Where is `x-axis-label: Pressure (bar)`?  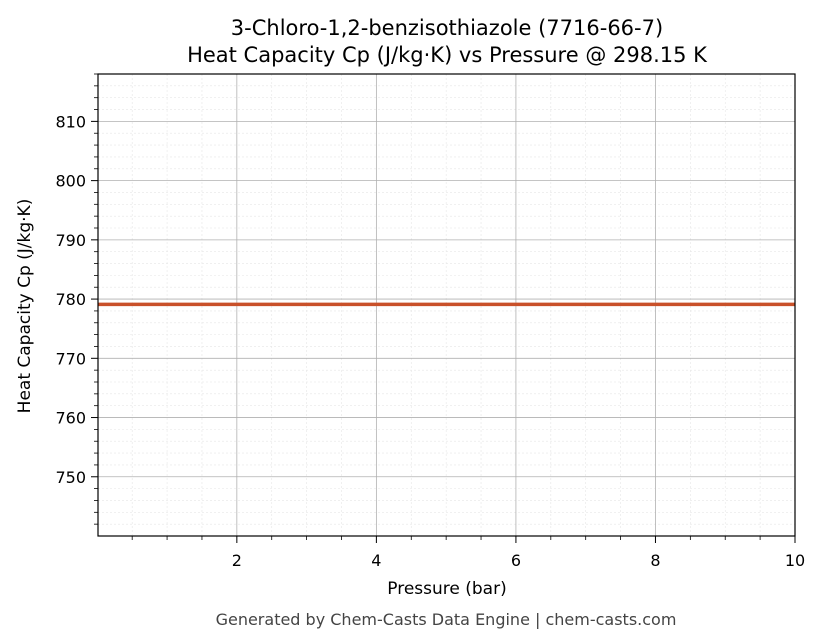
x-axis-label: Pressure (bar) is located at coordinates (446, 589).